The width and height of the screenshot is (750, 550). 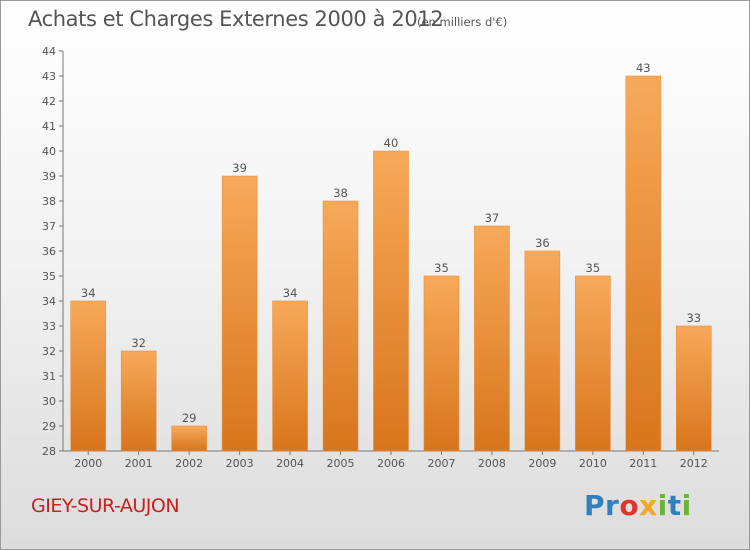 What do you see at coordinates (138, 343) in the screenshot?
I see `data-label: 32` at bounding box center [138, 343].